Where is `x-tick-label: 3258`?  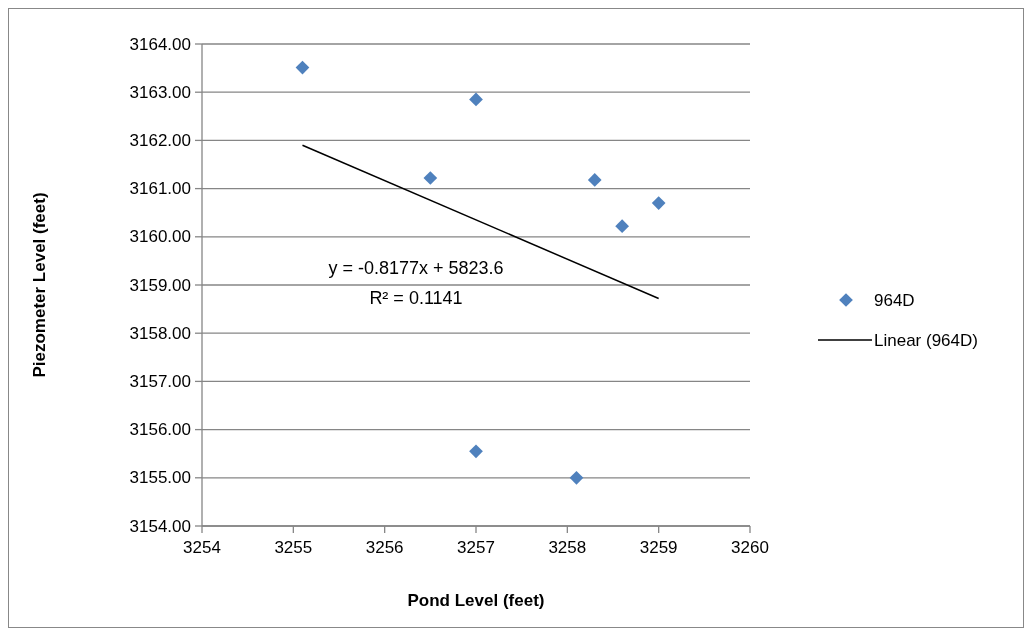
x-tick-label: 3258 is located at coordinates (567, 547).